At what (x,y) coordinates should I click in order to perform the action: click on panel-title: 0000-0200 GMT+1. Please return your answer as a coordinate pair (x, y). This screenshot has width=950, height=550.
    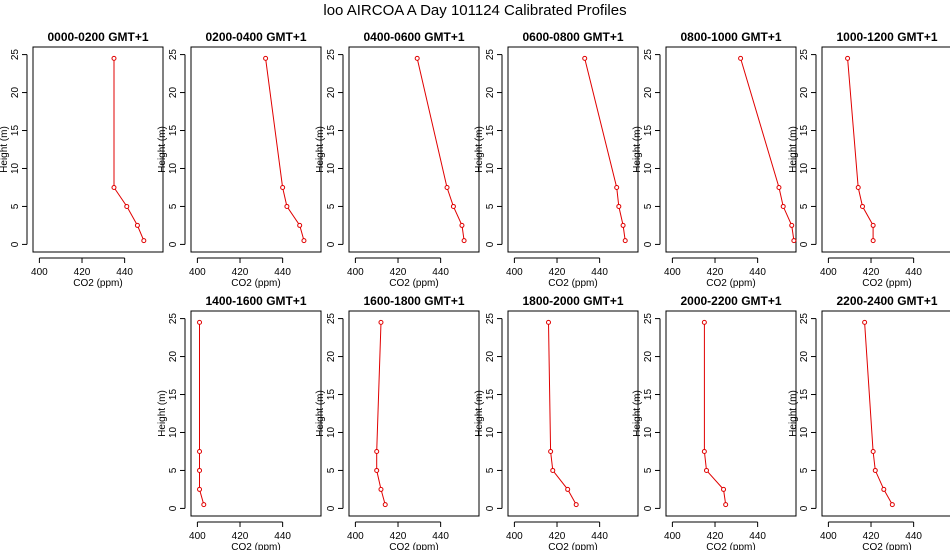
    Looking at the image, I should click on (97, 37).